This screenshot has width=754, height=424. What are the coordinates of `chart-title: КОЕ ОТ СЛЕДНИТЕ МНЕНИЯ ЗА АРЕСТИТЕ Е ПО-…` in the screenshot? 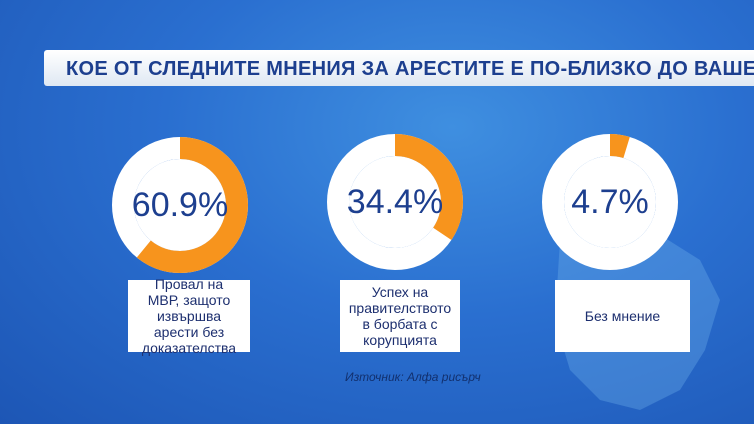 It's located at (410, 69).